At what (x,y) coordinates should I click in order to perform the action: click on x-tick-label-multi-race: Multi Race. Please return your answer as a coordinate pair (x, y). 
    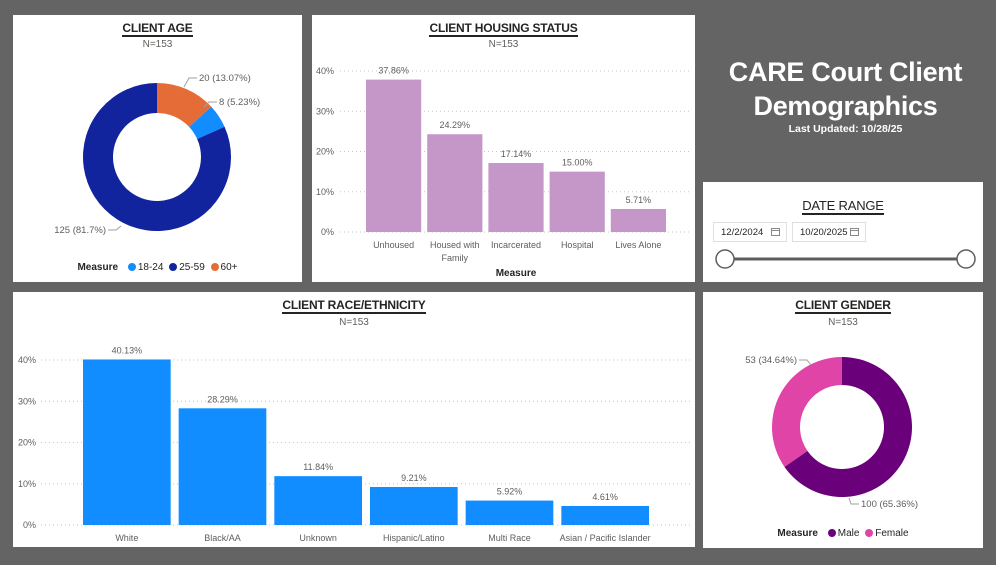
    Looking at the image, I should click on (509, 538).